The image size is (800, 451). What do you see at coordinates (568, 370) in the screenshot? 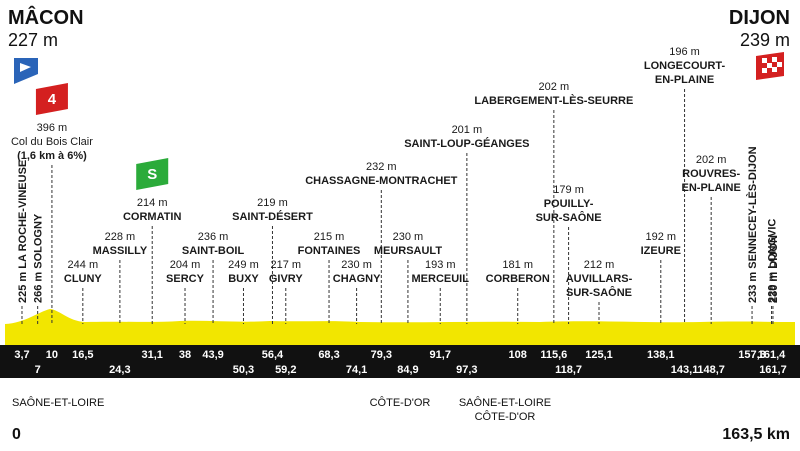
I see `km-label: 118,7` at bounding box center [568, 370].